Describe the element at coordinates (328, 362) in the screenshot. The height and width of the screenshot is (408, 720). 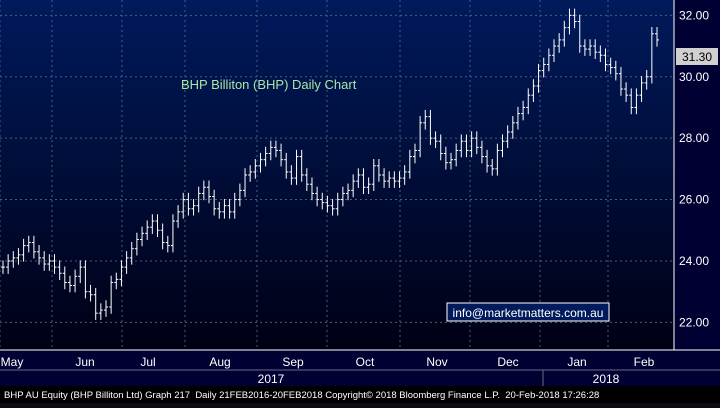
I see `x-tick-labels: May Jun Jul Aug Sep Oct Nov Dec Jan Feb` at that location.